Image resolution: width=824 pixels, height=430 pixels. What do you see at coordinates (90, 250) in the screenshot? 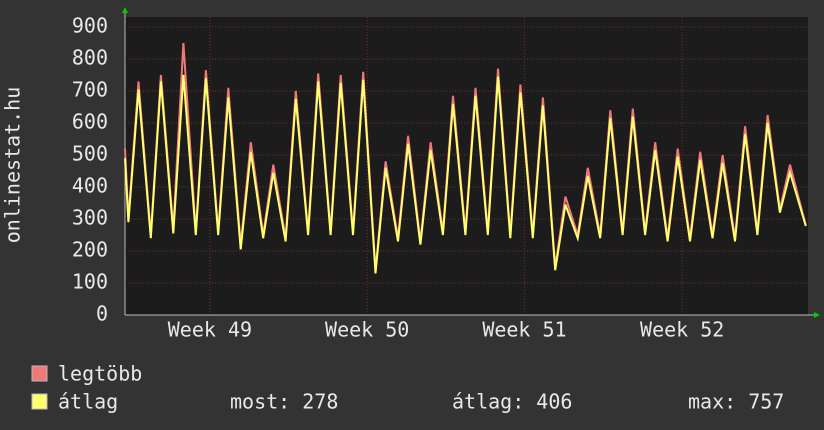
I see `y-tick-label: 200` at bounding box center [90, 250].